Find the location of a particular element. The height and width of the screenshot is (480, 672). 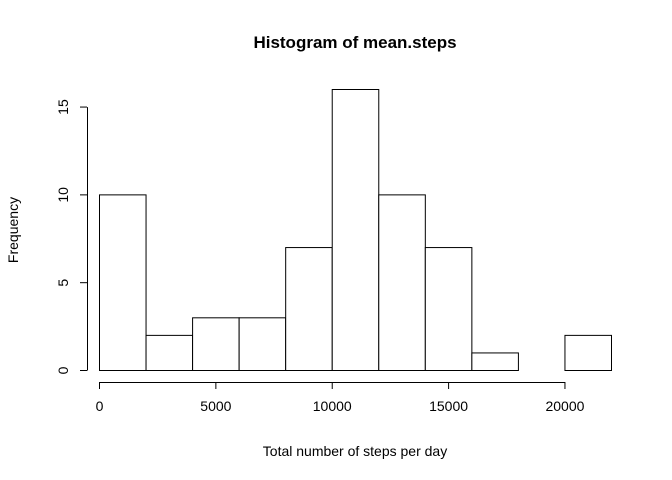

y-tick-label-0: 0 is located at coordinates (63, 370).